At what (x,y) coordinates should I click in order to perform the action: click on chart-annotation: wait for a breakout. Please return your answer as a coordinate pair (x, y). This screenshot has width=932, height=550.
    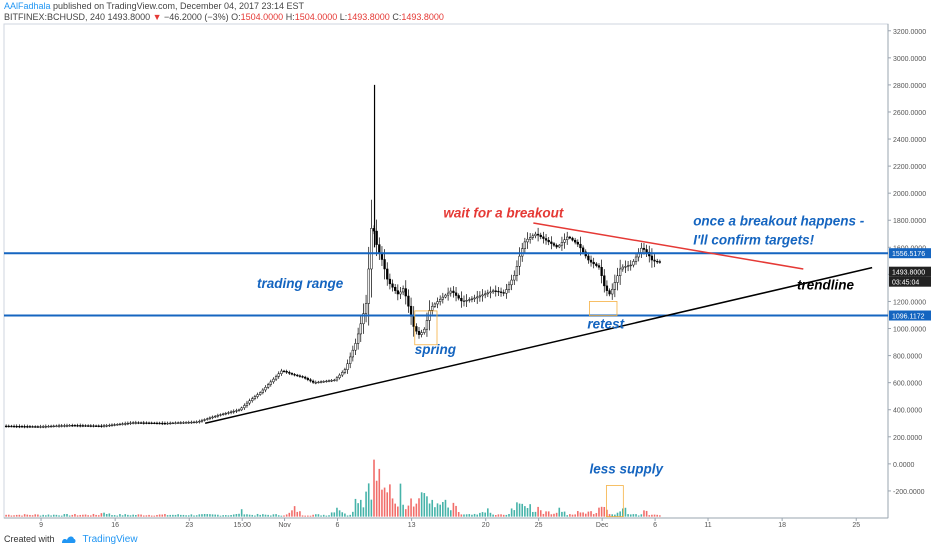
    Looking at the image, I should click on (503, 213).